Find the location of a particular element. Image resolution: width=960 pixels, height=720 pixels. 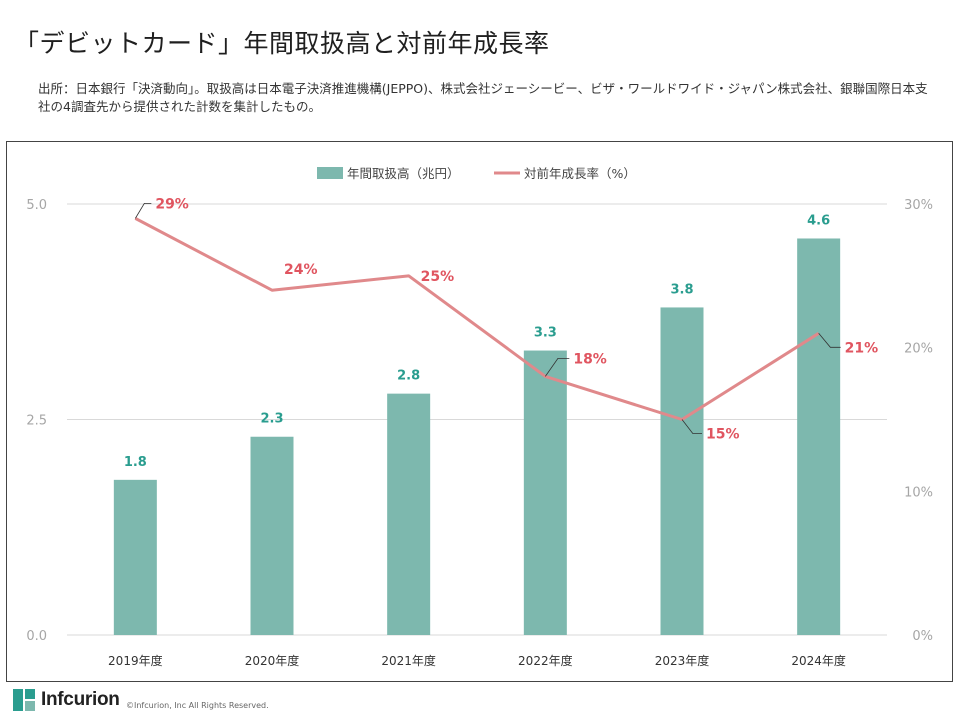

x-tick-label: 2021年度 is located at coordinates (408, 660).